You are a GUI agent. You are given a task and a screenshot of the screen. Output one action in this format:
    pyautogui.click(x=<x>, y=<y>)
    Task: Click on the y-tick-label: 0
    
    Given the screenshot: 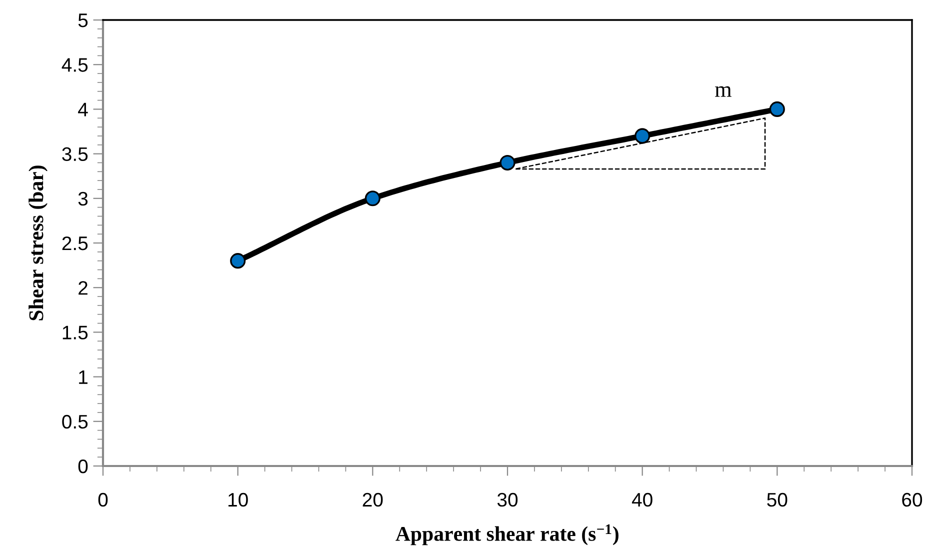 What is the action you would take?
    pyautogui.click(x=83, y=466)
    